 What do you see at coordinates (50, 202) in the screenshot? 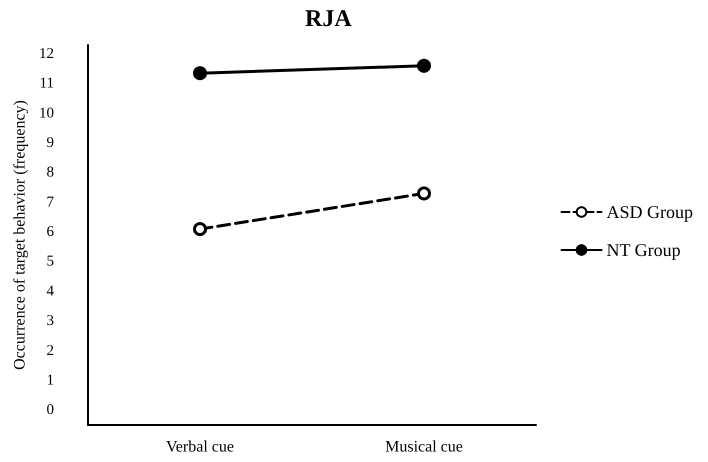
I see `y-tick-label: 7` at bounding box center [50, 202].